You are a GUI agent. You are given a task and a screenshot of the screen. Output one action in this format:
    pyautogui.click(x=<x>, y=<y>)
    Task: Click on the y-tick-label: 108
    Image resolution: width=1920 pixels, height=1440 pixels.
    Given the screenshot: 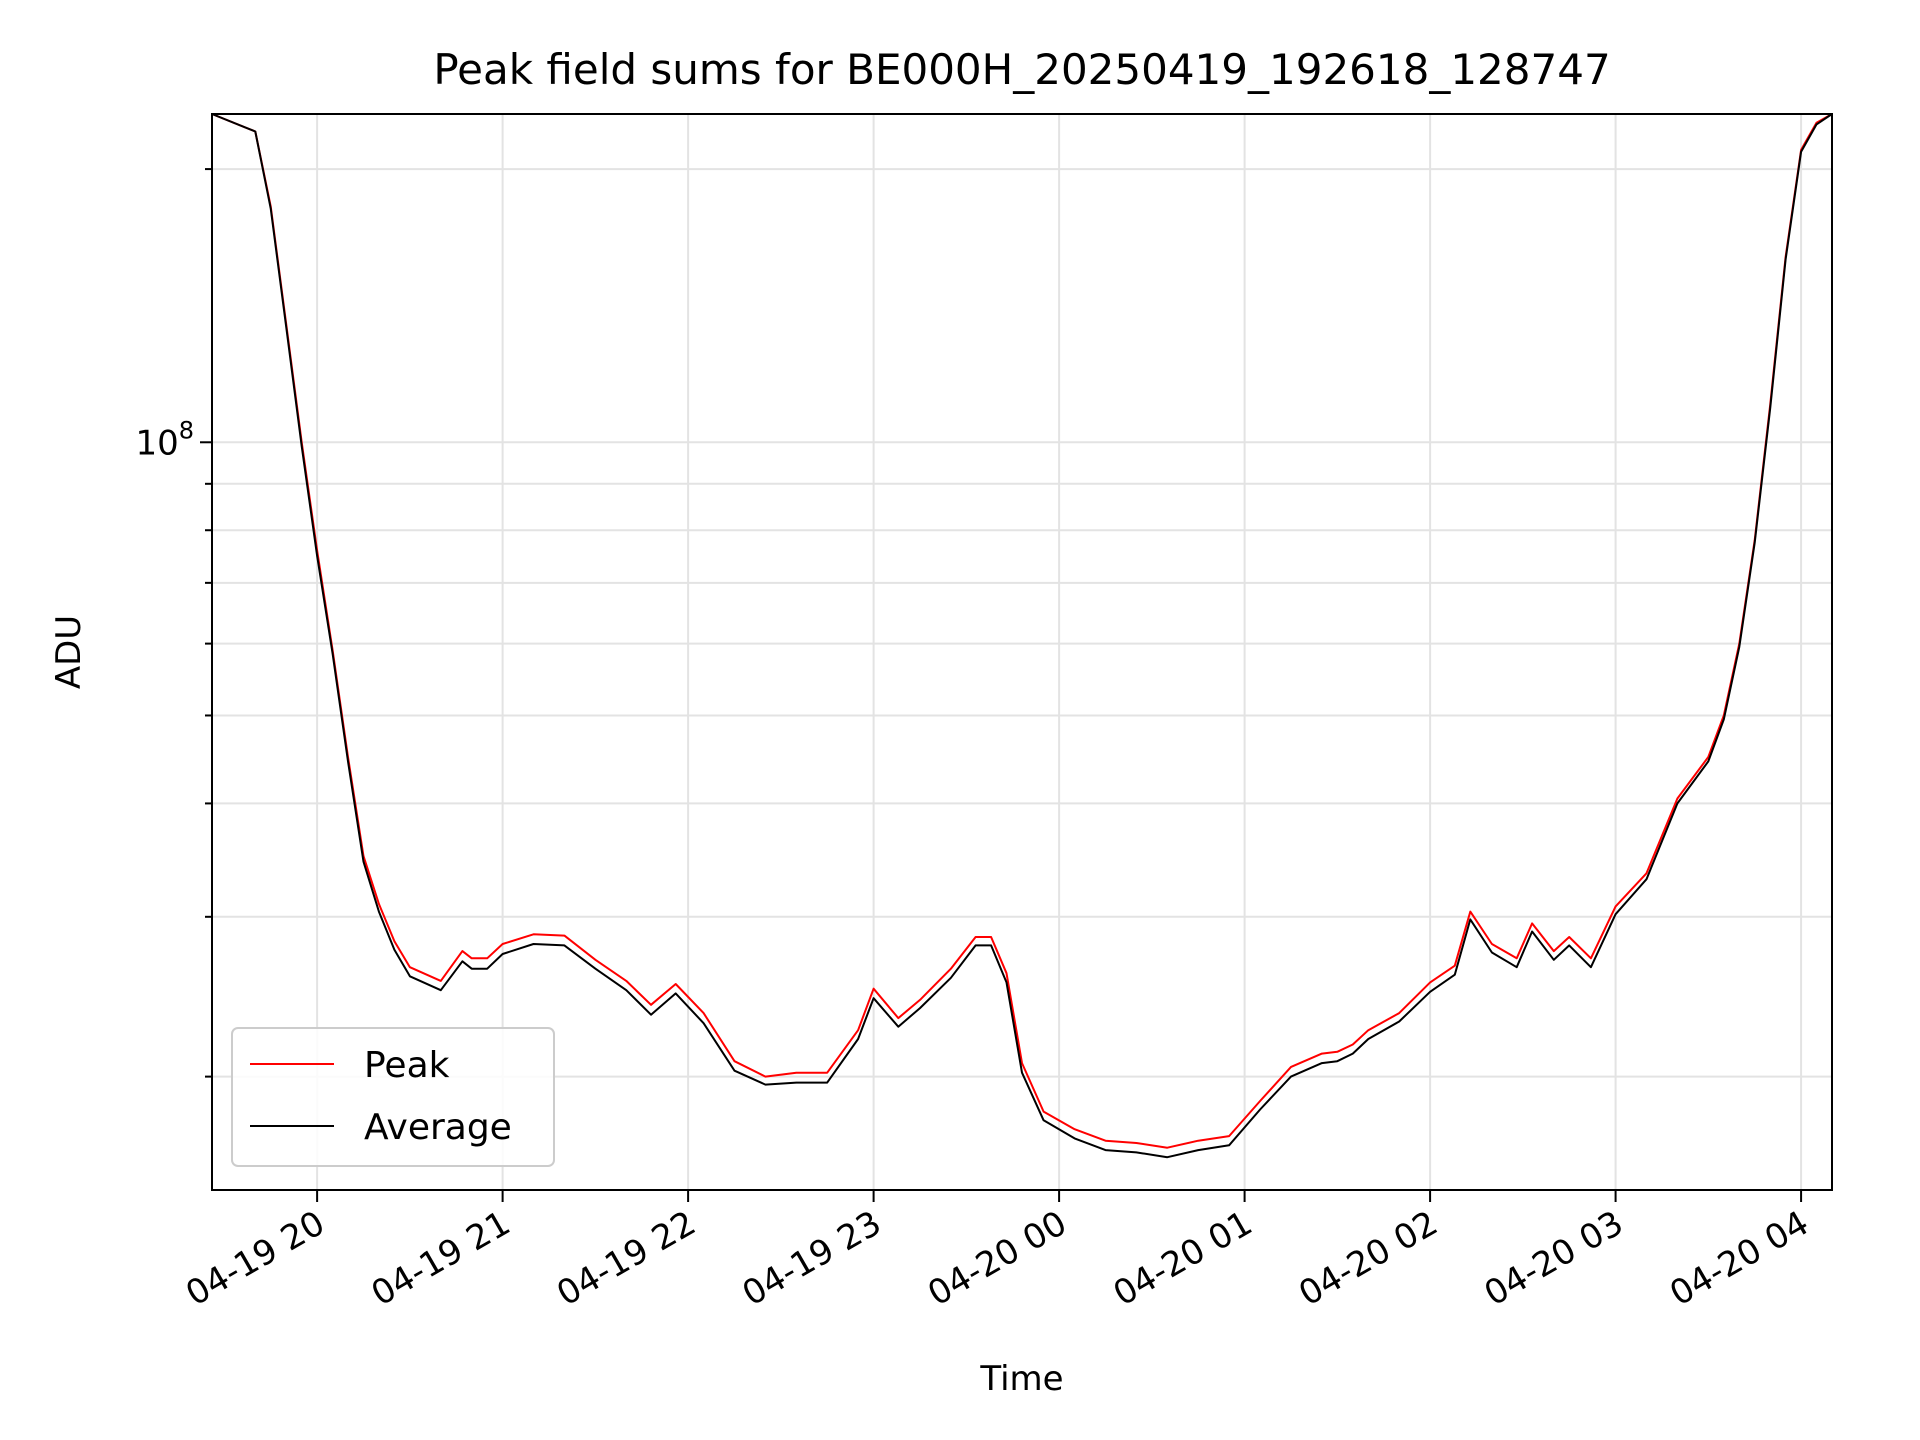 What is the action you would take?
    pyautogui.click(x=164, y=439)
    